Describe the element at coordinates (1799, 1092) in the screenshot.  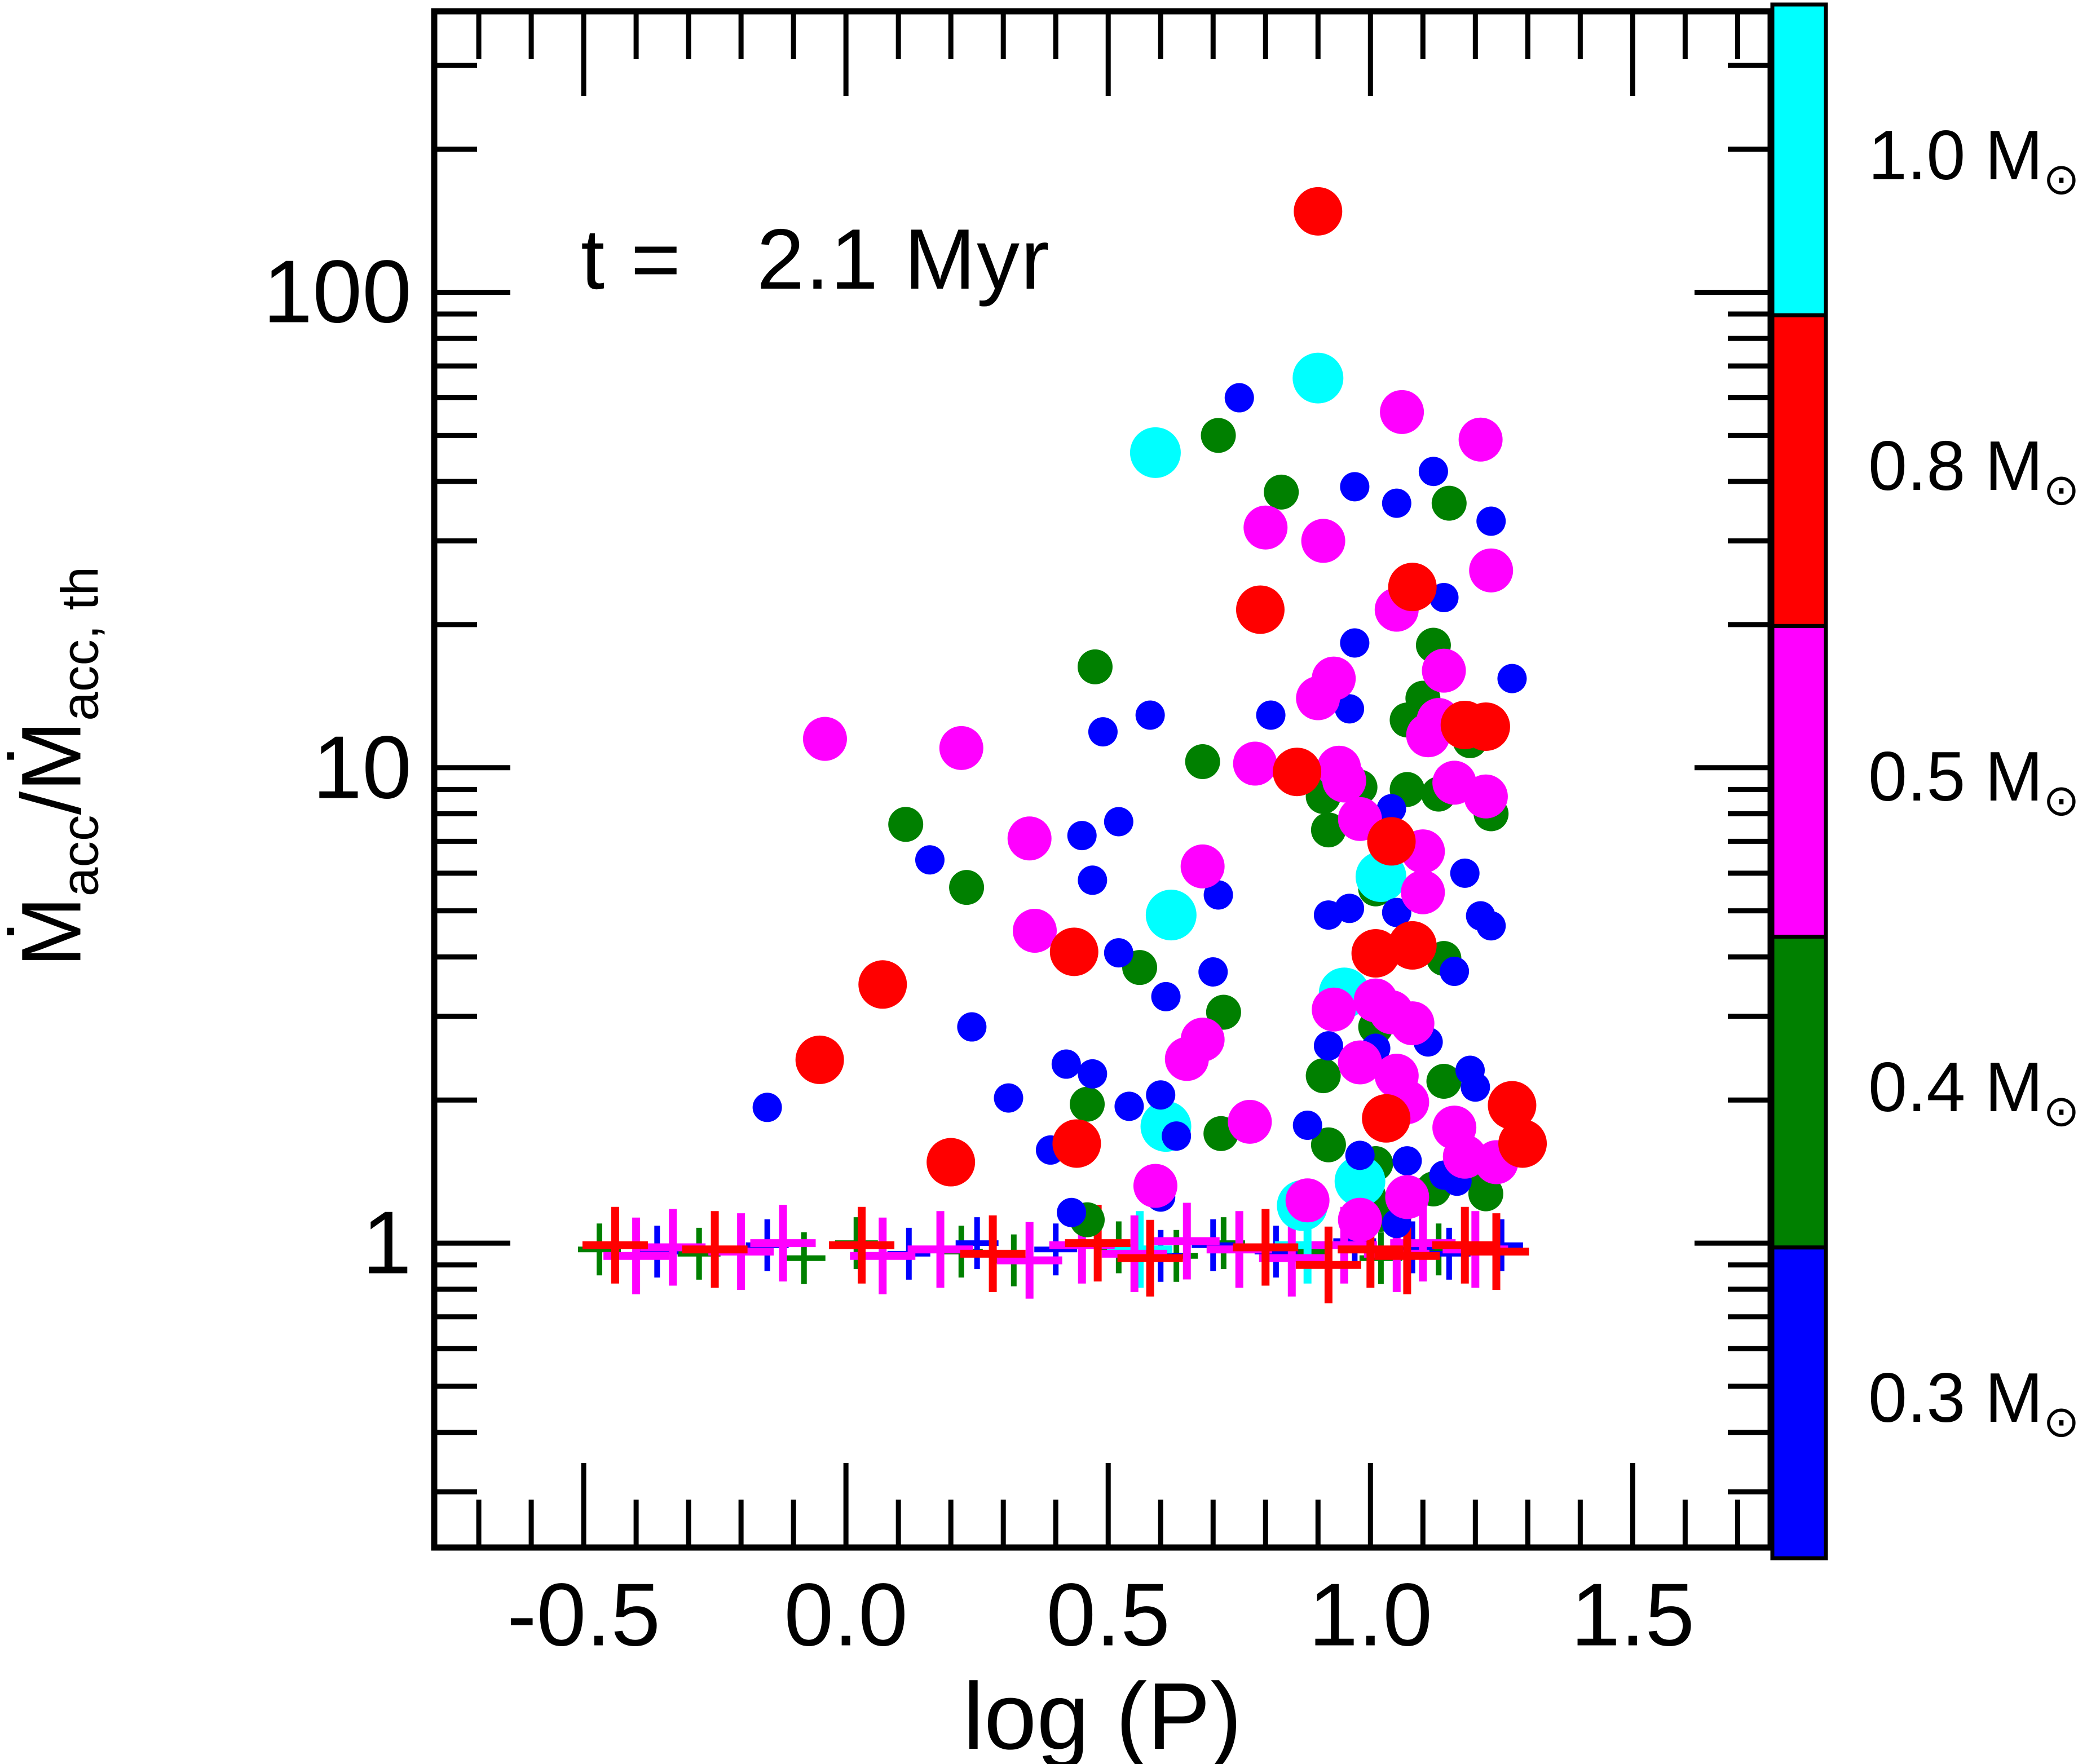
I see `colorbar-segment-0.4` at that location.